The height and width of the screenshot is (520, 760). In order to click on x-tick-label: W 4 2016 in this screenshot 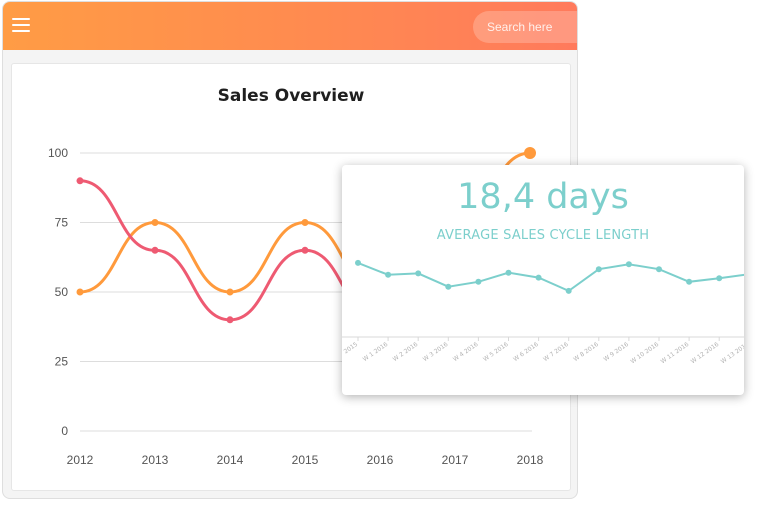, I will do `click(466, 352)`.